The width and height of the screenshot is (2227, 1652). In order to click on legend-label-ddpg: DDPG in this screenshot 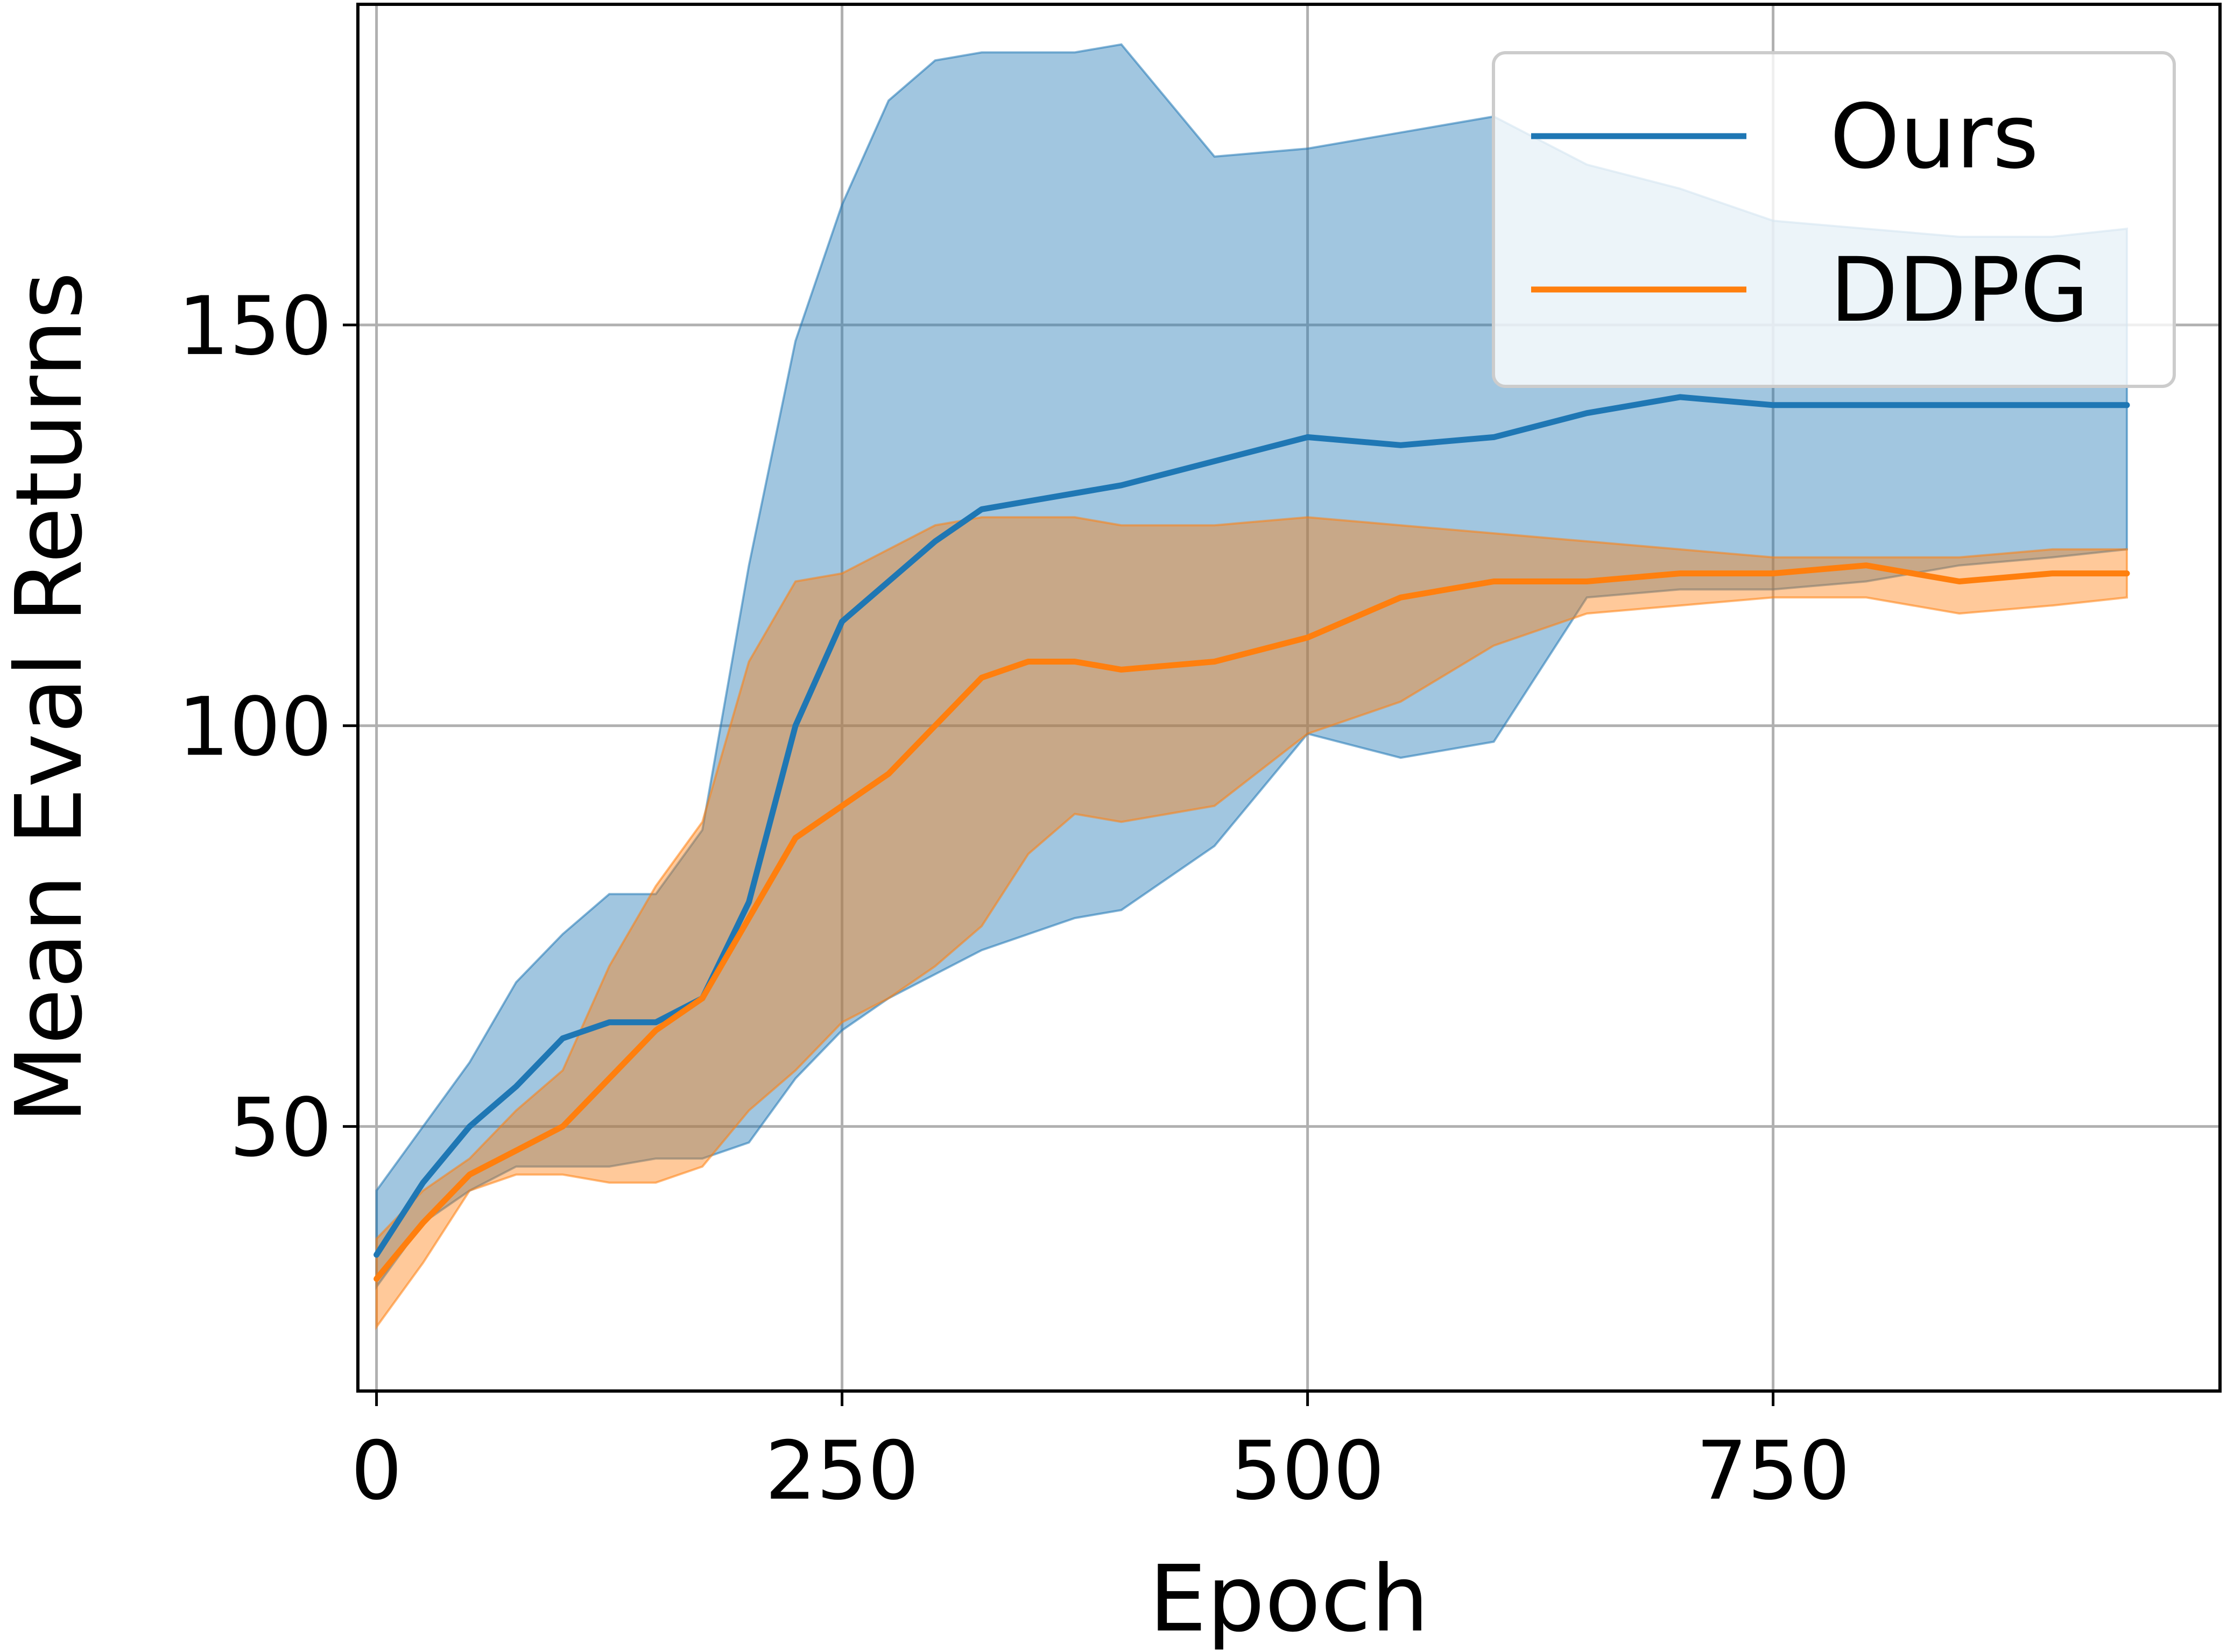, I will do `click(1959, 290)`.